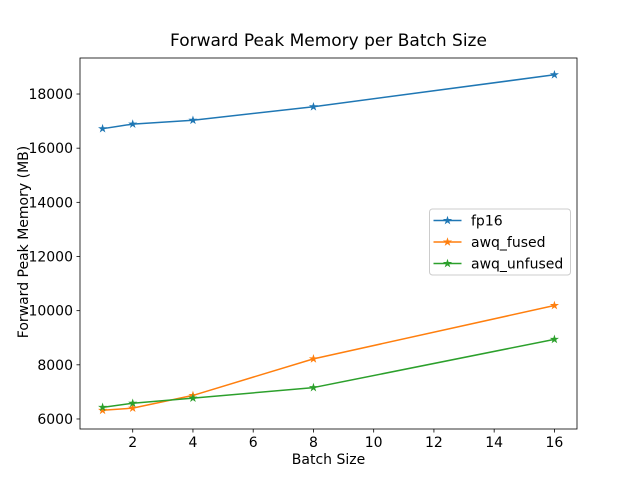 This screenshot has width=640, height=480. Describe the element at coordinates (55, 420) in the screenshot. I see `y-tick-label: 6000` at that location.